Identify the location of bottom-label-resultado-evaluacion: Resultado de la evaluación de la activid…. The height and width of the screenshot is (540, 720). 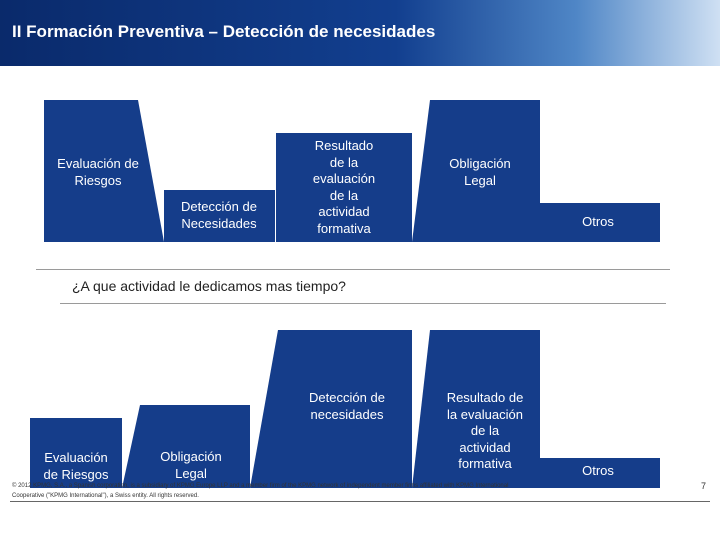
(485, 430).